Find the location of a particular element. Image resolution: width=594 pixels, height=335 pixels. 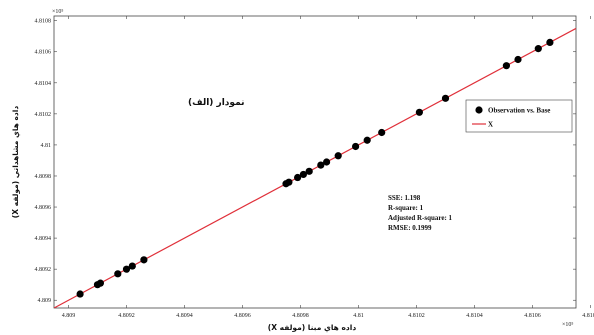

y-tick-label: 4.8106 is located at coordinates (43, 53).